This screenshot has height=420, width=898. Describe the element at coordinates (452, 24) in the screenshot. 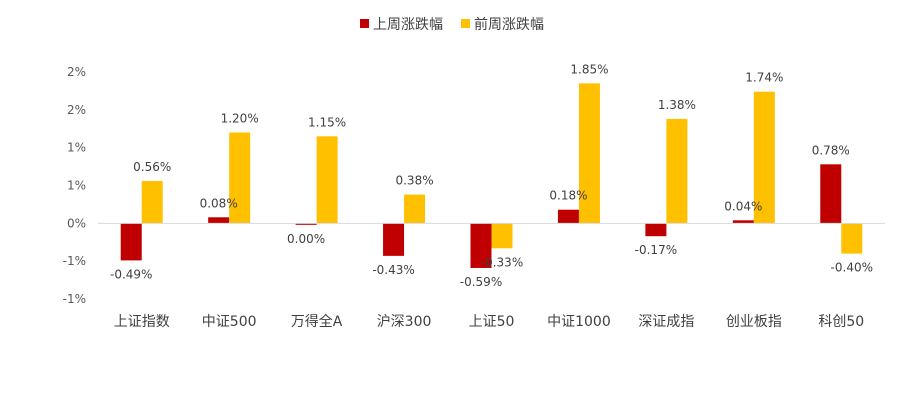

I see `legend: 上周涨跌幅 前周涨跌幅` at that location.